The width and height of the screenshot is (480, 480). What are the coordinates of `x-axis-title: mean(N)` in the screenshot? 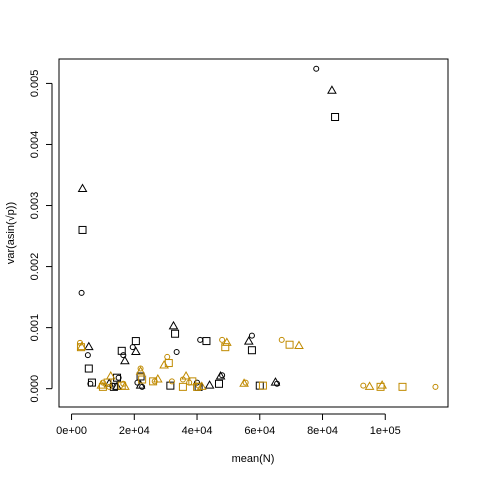 It's located at (253, 459).